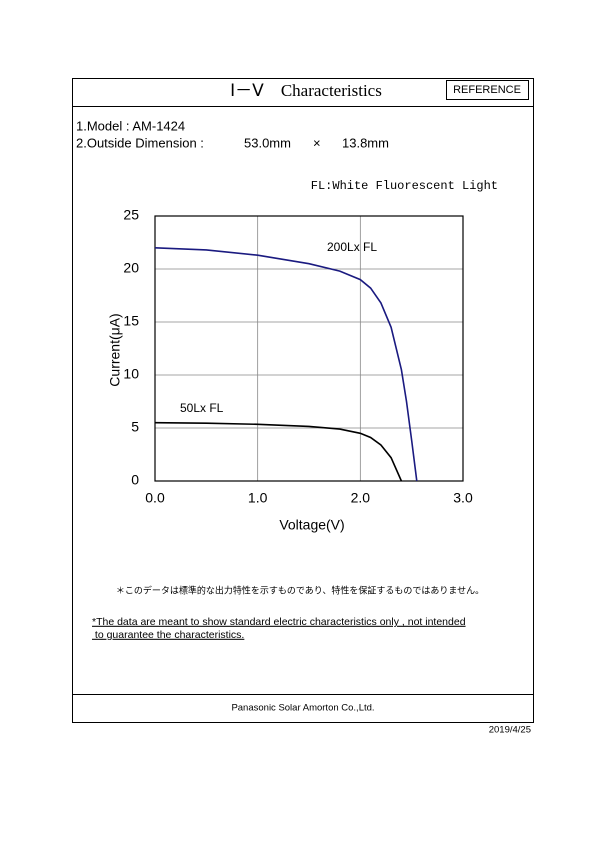 The width and height of the screenshot is (595, 842). I want to click on note: FL:White Fluorescent Light, so click(404, 186).